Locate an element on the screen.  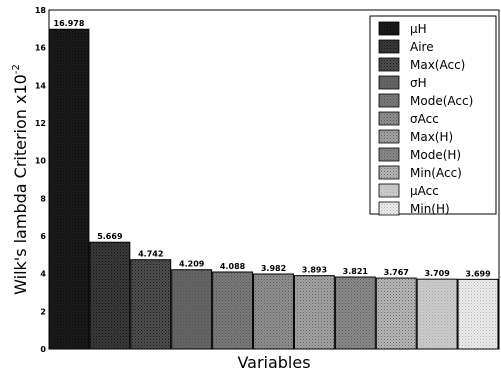
data-label-4: 4.088 is located at coordinates (233, 266).